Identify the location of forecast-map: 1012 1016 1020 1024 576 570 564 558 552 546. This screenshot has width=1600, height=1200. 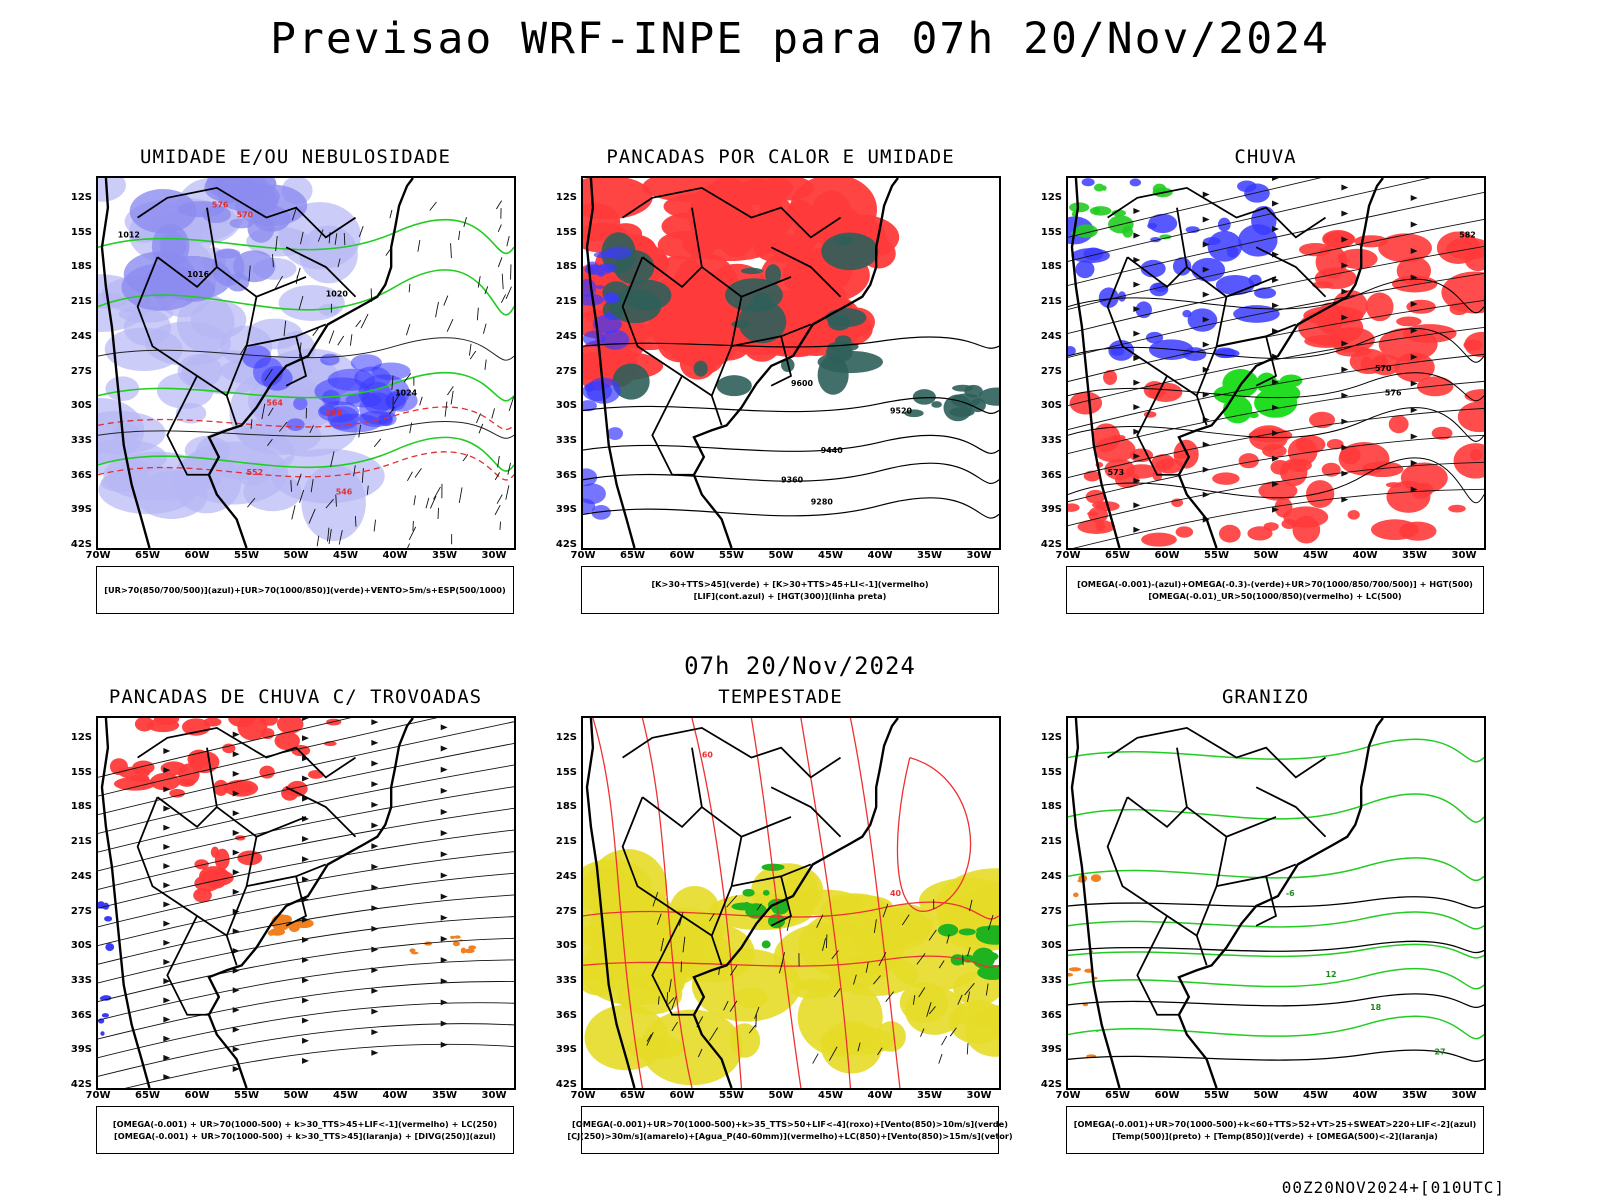
(306, 363).